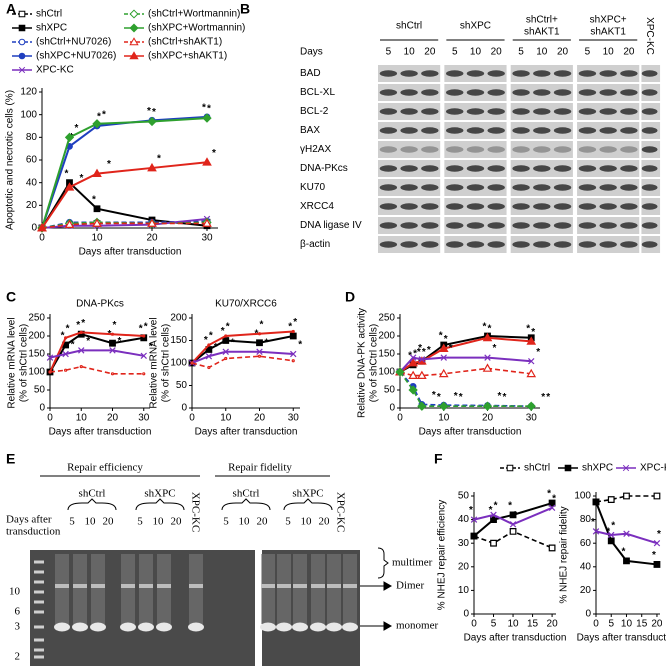 This screenshot has width=666, height=666. I want to click on x-tick-label: 20, so click(553, 624).